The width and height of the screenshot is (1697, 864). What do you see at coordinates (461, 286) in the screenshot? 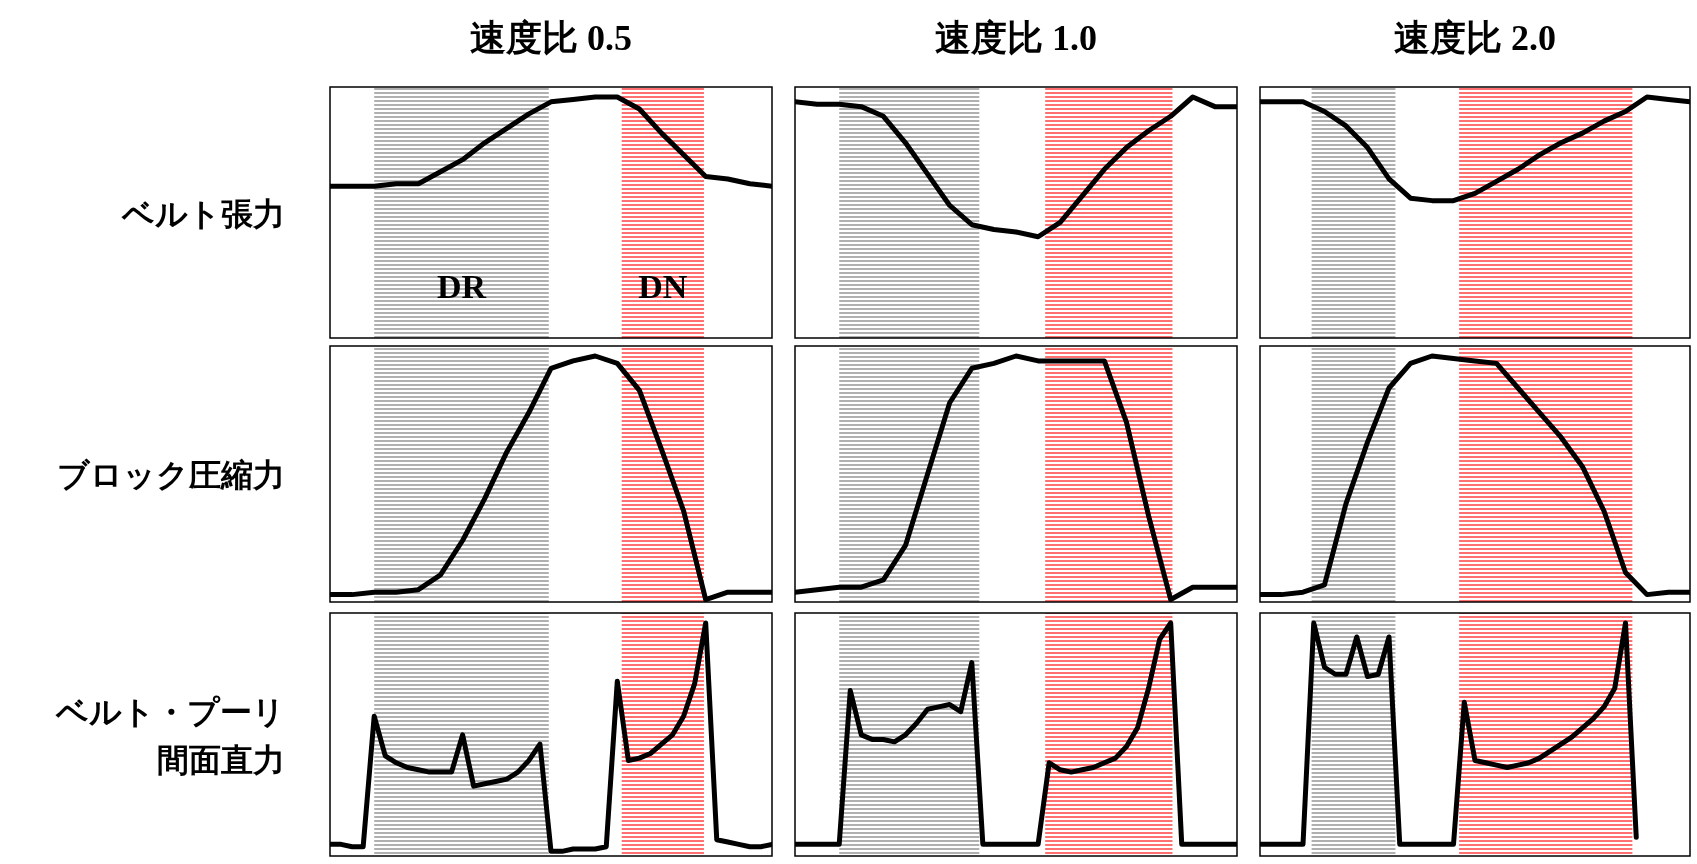
I see `annotation: DR` at bounding box center [461, 286].